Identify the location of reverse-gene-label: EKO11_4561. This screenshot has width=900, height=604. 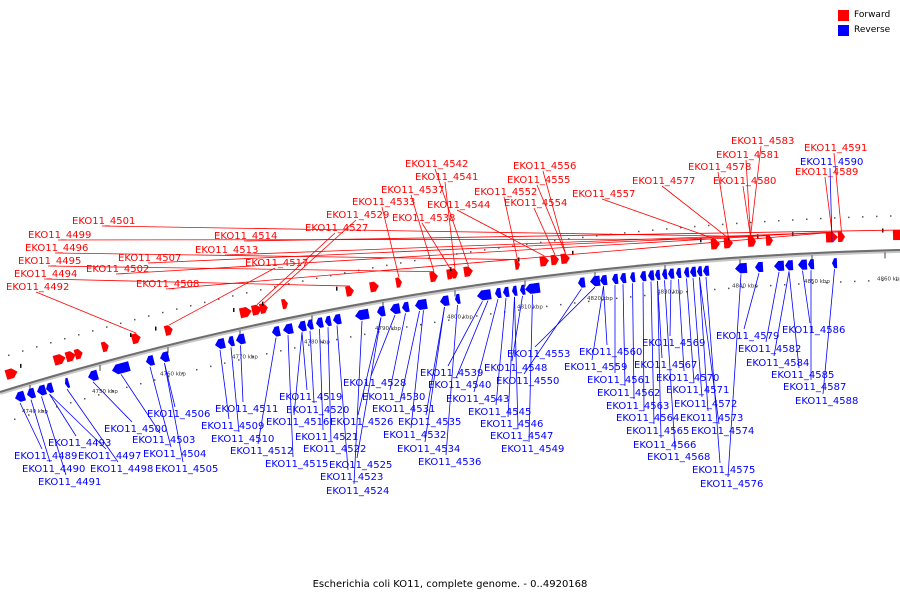
(618, 380).